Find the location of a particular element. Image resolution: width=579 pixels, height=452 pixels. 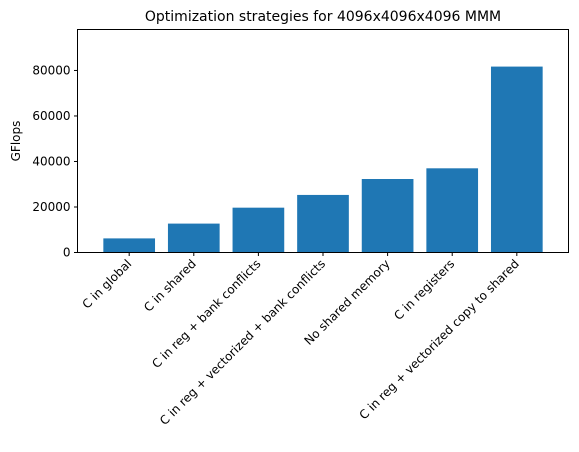

y-tick-label: 40000 is located at coordinates (51, 161).